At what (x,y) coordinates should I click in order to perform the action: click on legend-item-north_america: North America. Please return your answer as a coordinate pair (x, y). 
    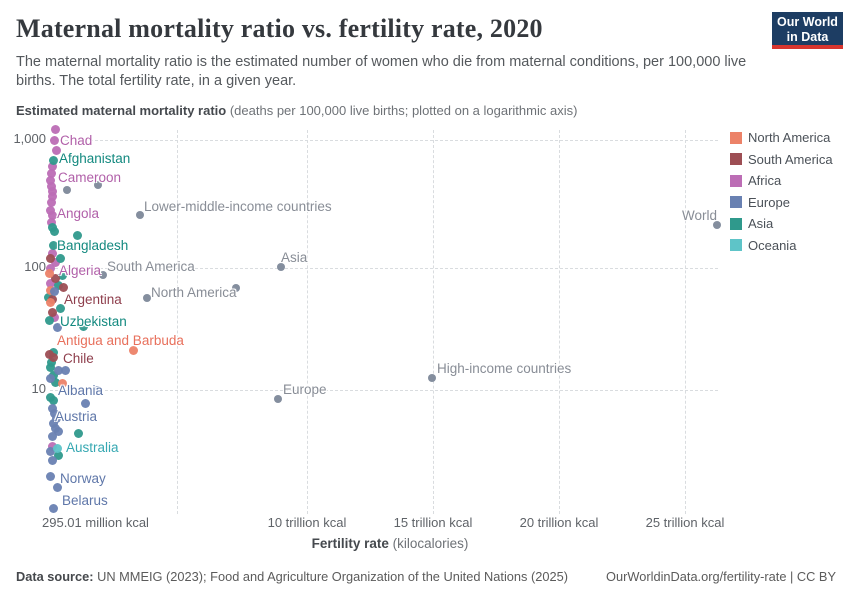
    Looking at the image, I should click on (781, 137).